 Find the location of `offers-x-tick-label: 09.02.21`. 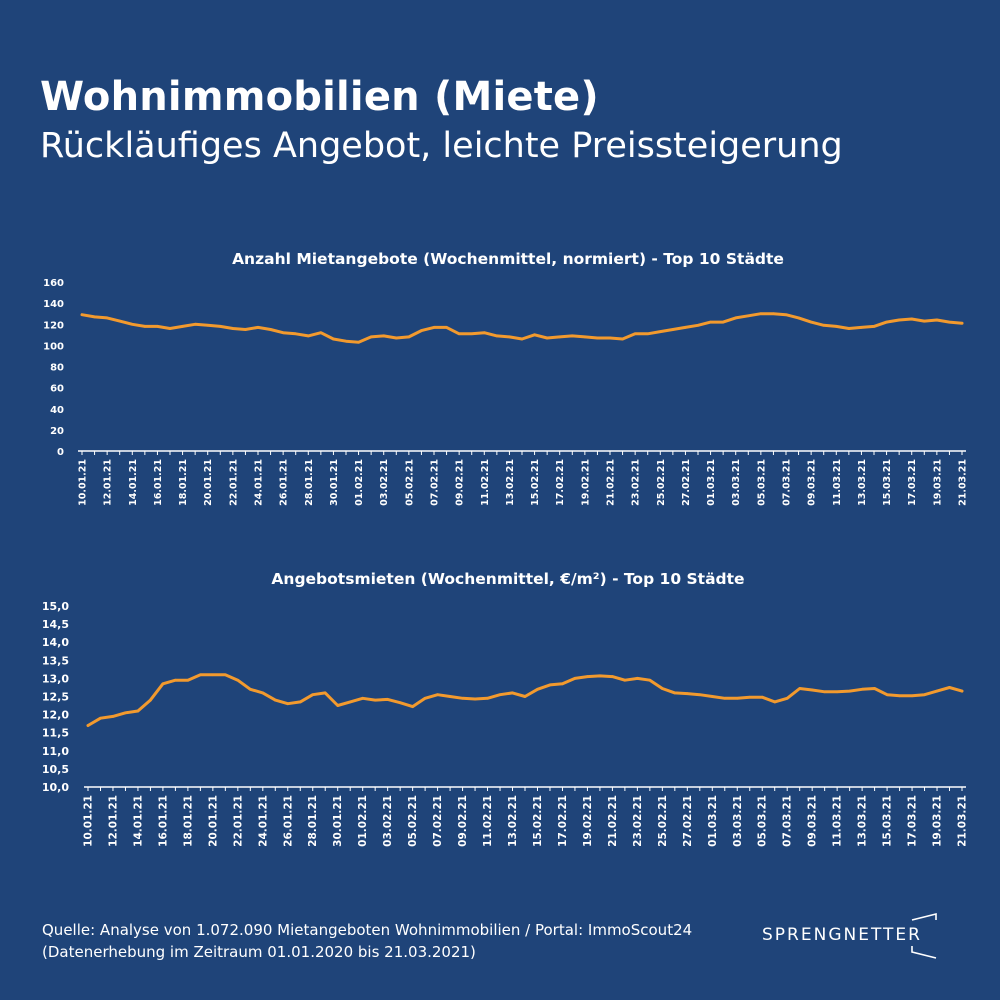

offers-x-tick-label: 09.02.21 is located at coordinates (460, 482).